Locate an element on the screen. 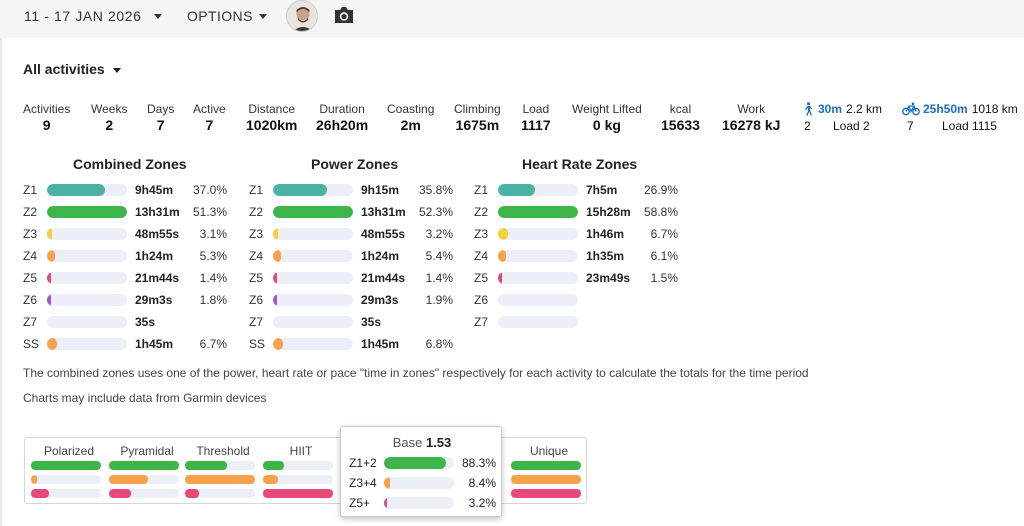 This screenshot has width=1024, height=526. zone-percent: 58.8% is located at coordinates (660, 212).